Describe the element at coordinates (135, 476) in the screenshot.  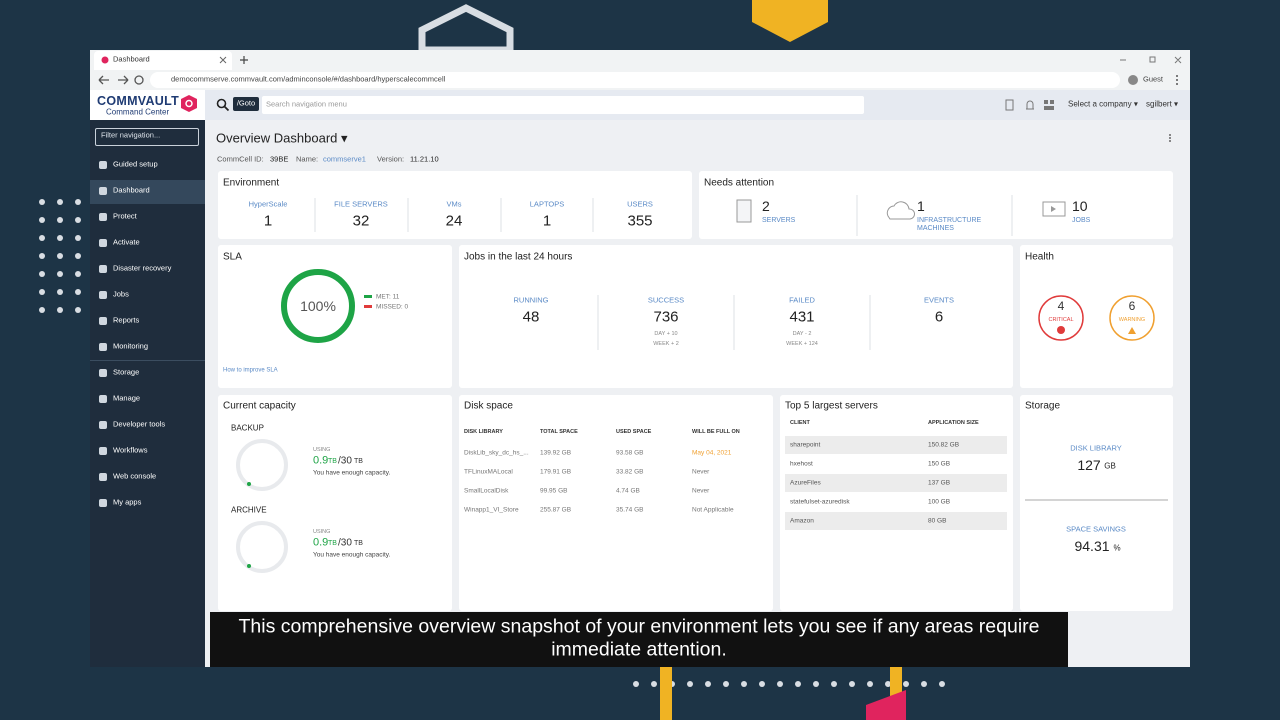
I see `nav-item: Web console` at that location.